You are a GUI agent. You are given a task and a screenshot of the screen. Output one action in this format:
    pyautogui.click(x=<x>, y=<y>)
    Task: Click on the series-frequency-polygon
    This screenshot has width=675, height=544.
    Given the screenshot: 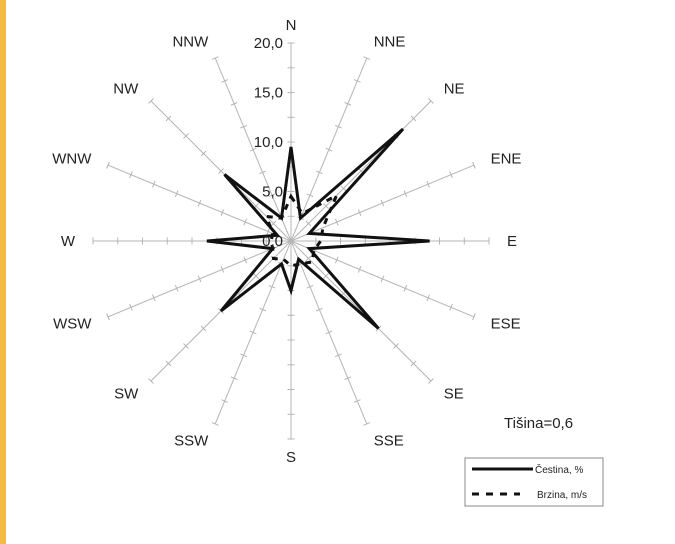 What is the action you would take?
    pyautogui.click(x=318, y=228)
    